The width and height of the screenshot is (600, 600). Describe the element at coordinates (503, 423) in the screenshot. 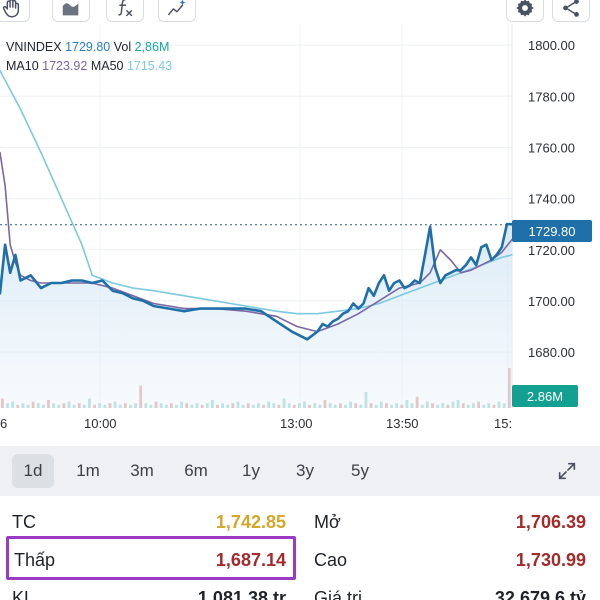

I see `x-tick-label: 15:` at that location.